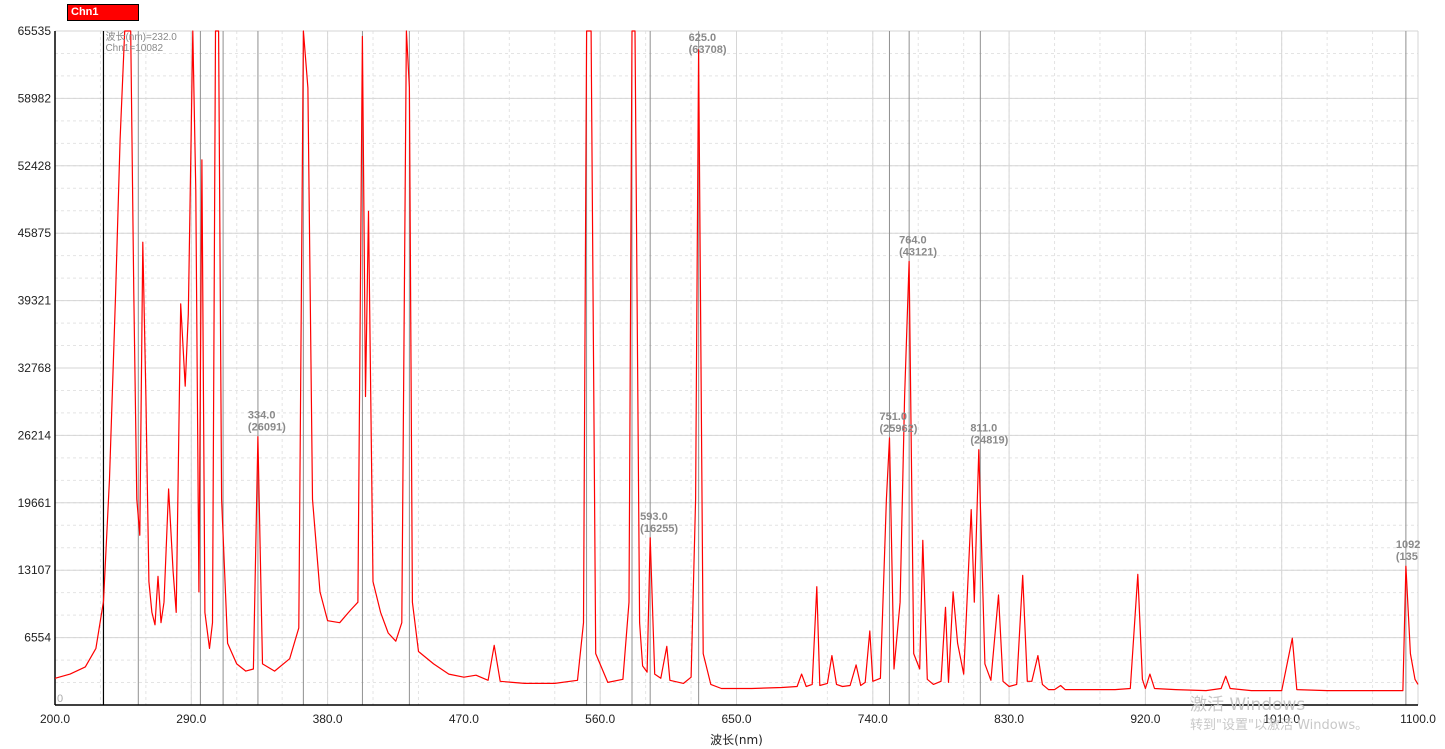 This screenshot has height=749, width=1445. Describe the element at coordinates (464, 719) in the screenshot. I see `x-tick-label: 470.0` at that location.